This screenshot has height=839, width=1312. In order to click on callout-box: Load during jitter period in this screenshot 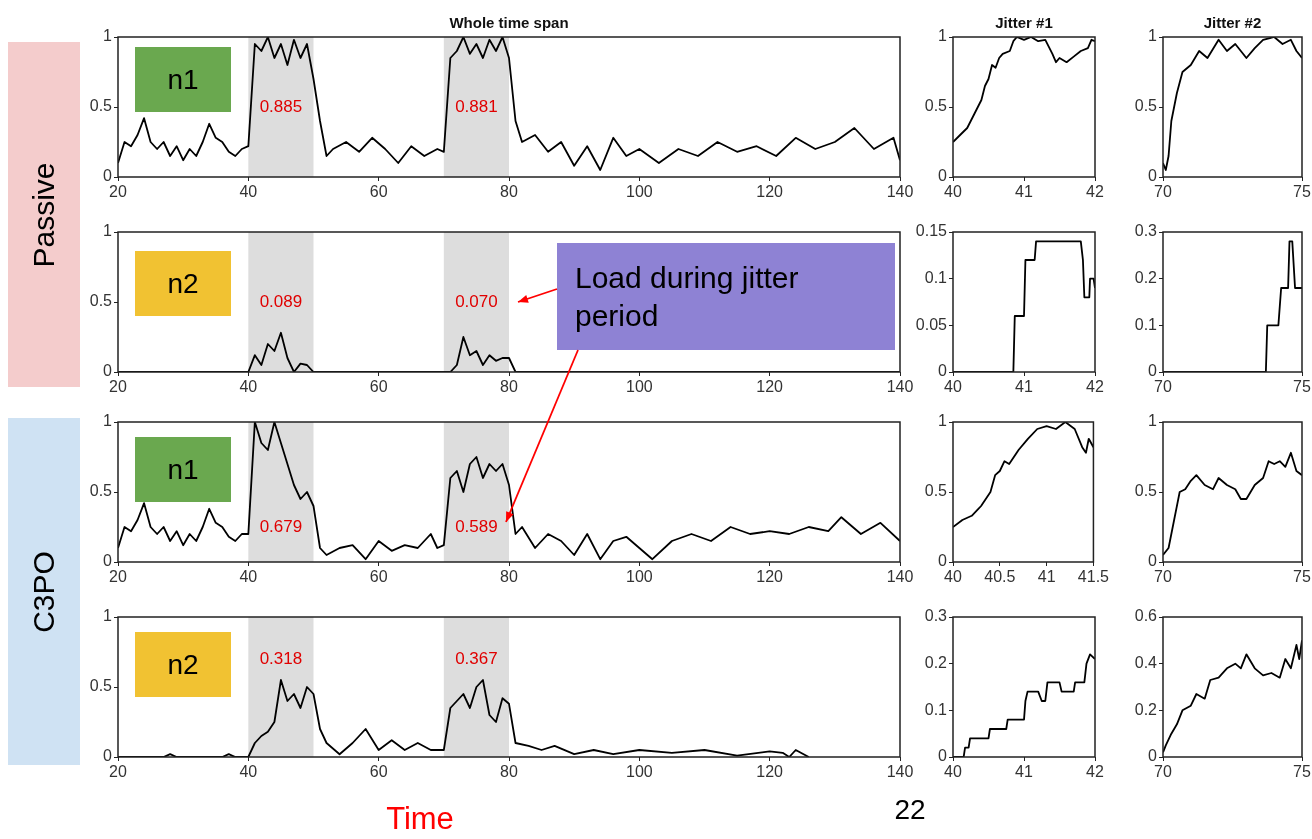, I will do `click(726, 296)`.